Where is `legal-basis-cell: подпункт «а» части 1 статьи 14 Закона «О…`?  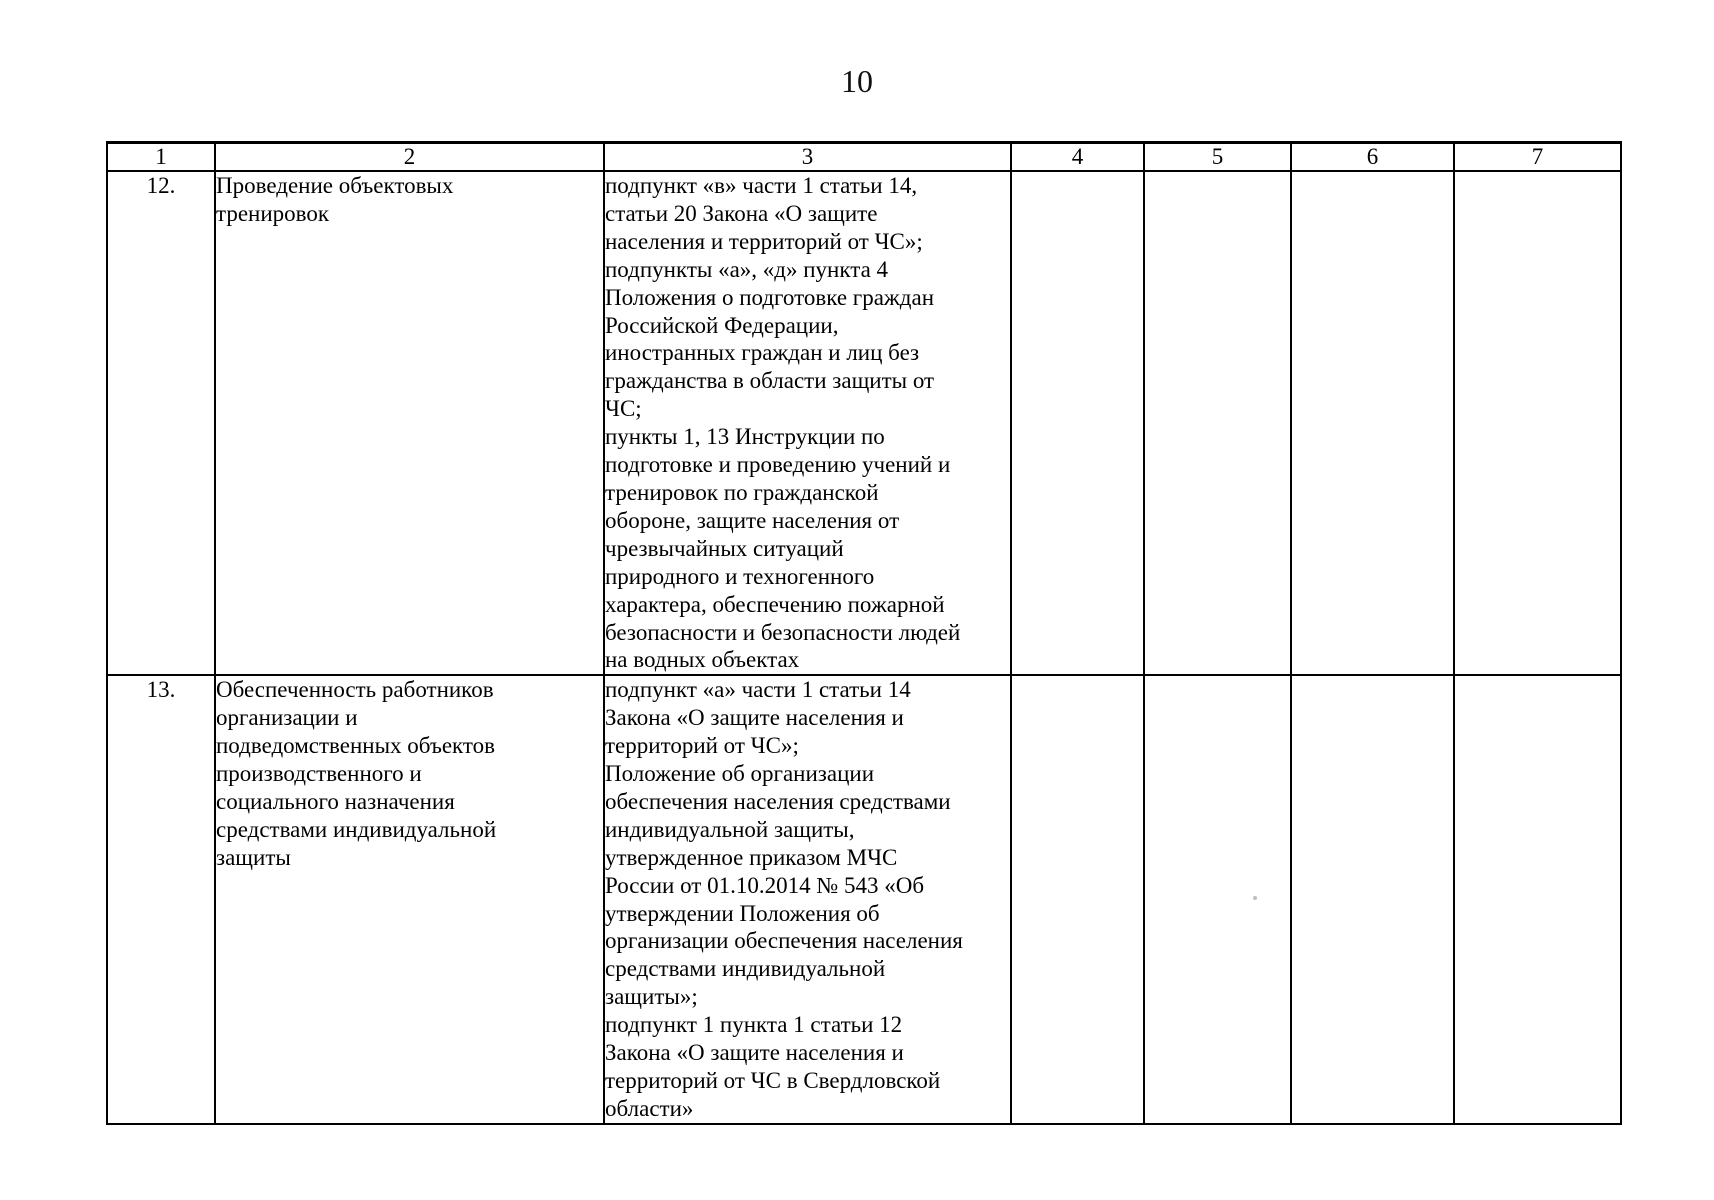 legal-basis-cell: подпункт «а» части 1 статьи 14 Закона «О… is located at coordinates (807, 899).